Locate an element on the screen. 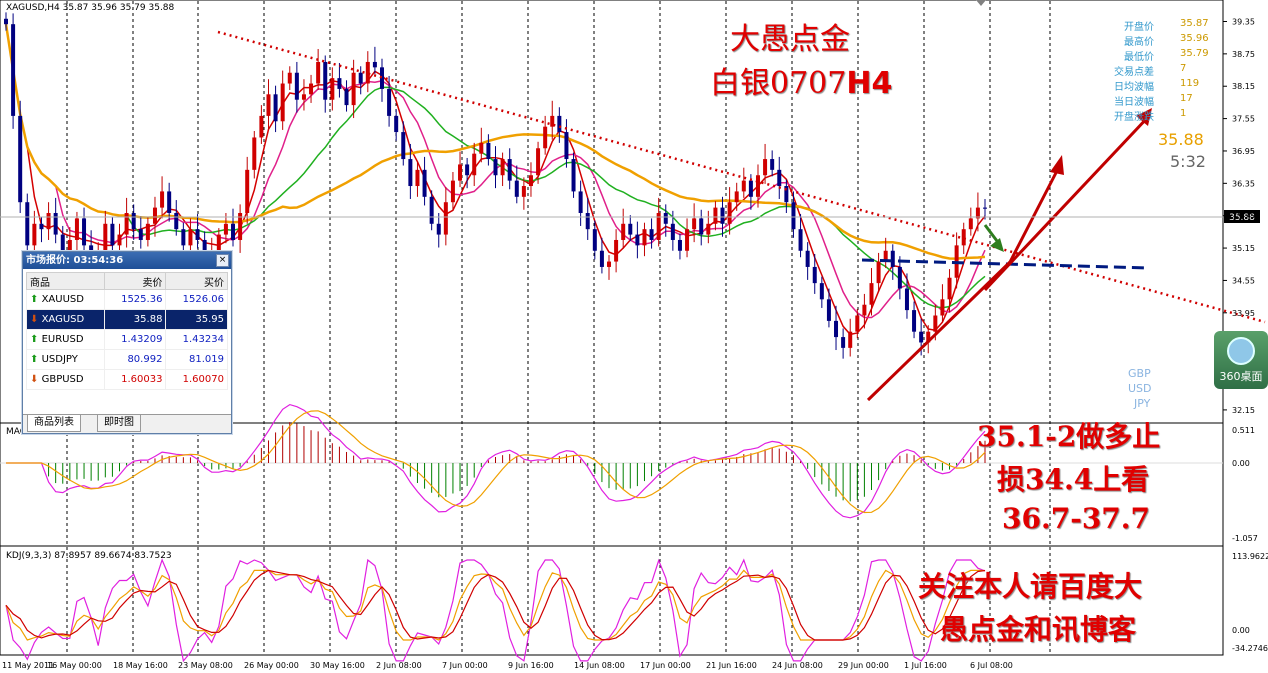 Image resolution: width=1268 pixels, height=673 pixels. bid-cell: 1.60033 is located at coordinates (135, 379).